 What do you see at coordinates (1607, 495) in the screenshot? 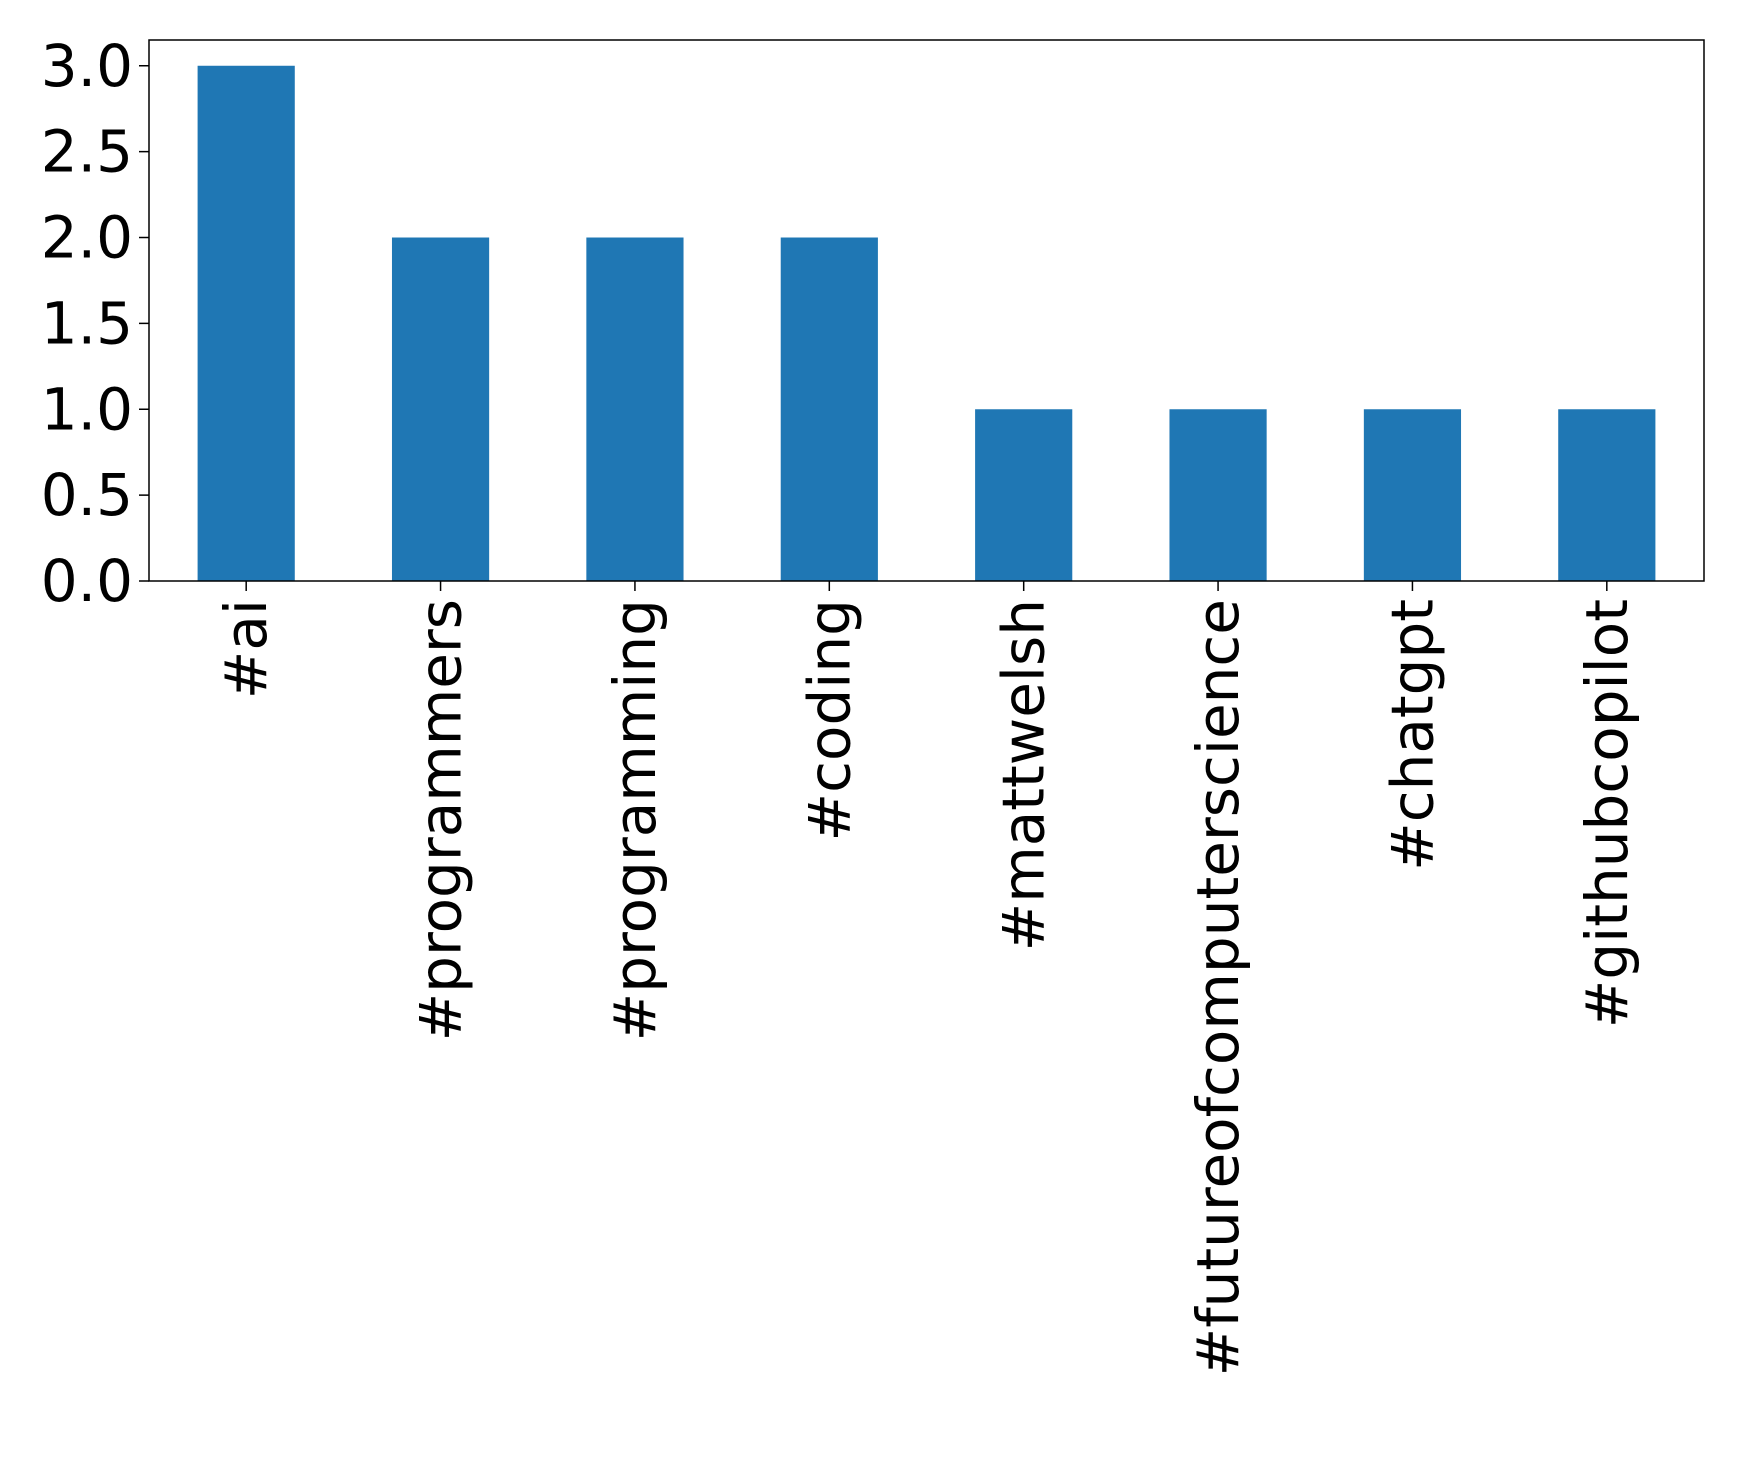
I see `bar-githubcopilot` at bounding box center [1607, 495].